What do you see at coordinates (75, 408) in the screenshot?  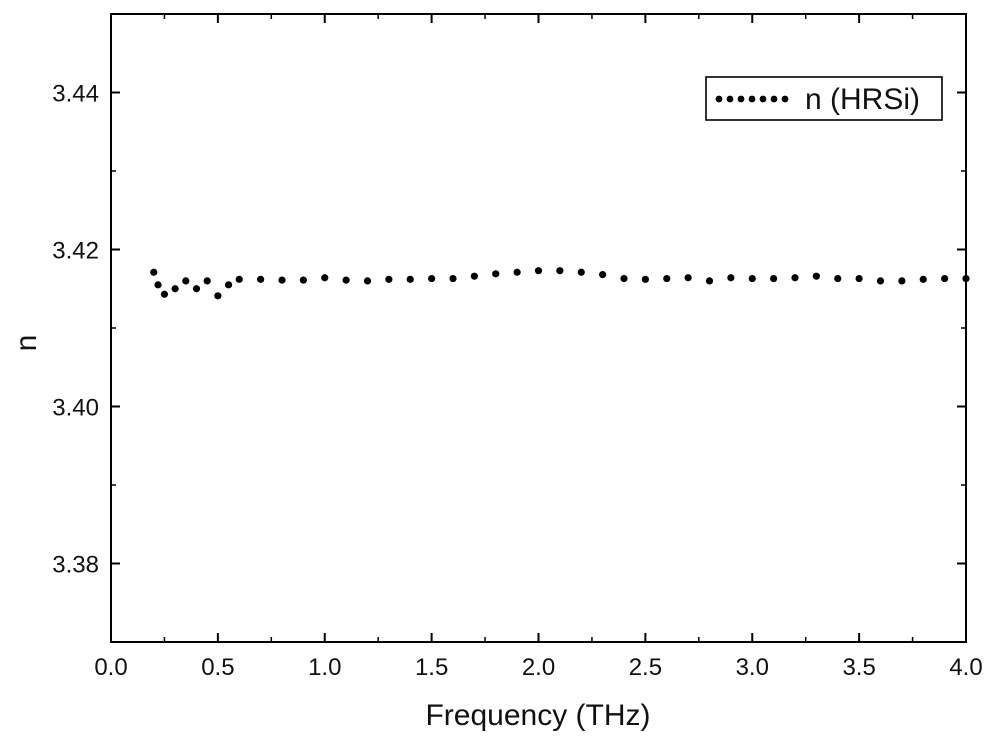 I see `y-tick-label: 3.40` at bounding box center [75, 408].